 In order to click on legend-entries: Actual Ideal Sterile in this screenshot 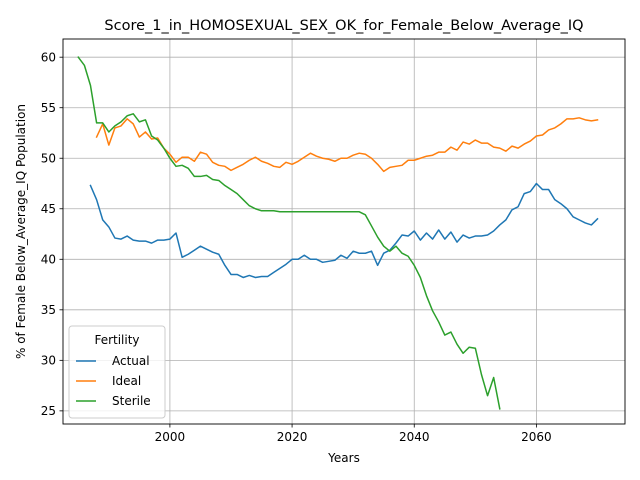, I will do `click(113, 381)`.